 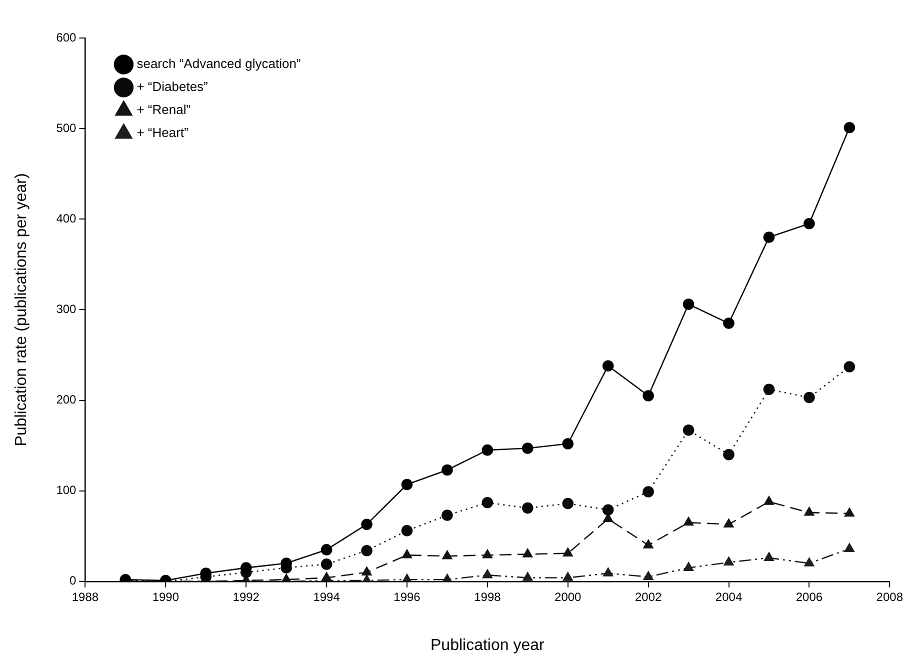 What do you see at coordinates (218, 64) in the screenshot?
I see `legend-label: search “Advanced glycation”` at bounding box center [218, 64].